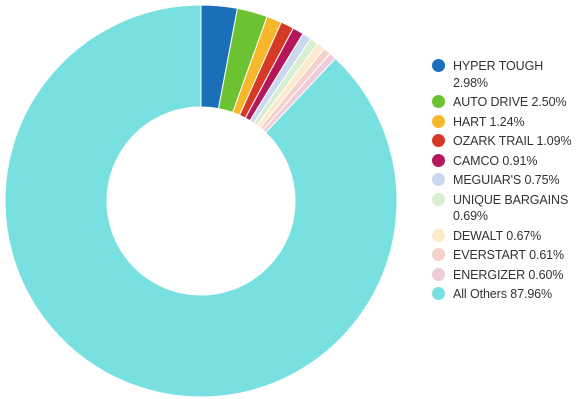 This screenshot has height=399, width=576. I want to click on legend-label: HYPER TOUGH 2.98%, so click(498, 74).